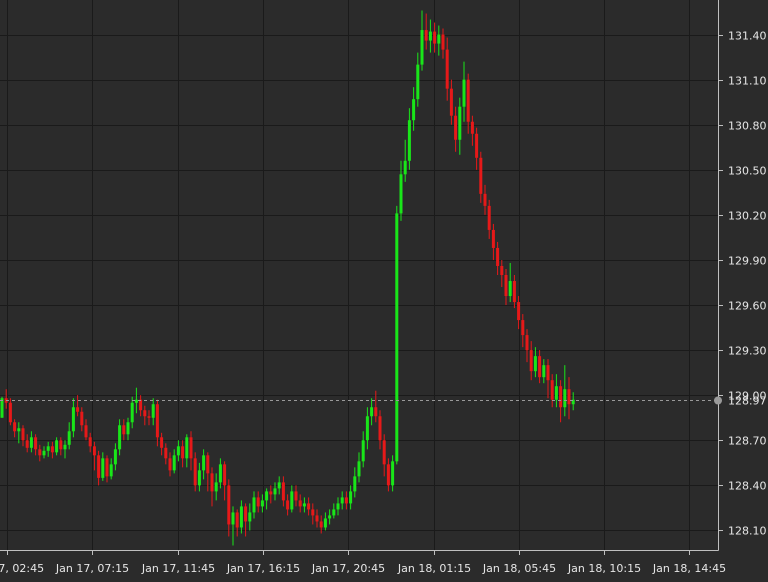 The height and width of the screenshot is (582, 768). I want to click on y-tick-label: 129.00, so click(747, 396).